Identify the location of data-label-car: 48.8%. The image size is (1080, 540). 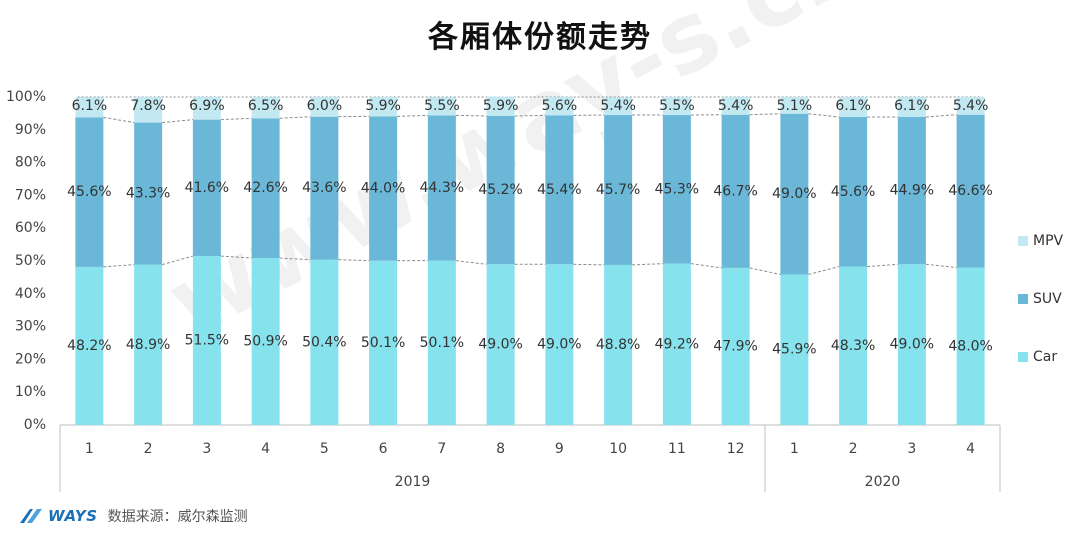
(618, 345).